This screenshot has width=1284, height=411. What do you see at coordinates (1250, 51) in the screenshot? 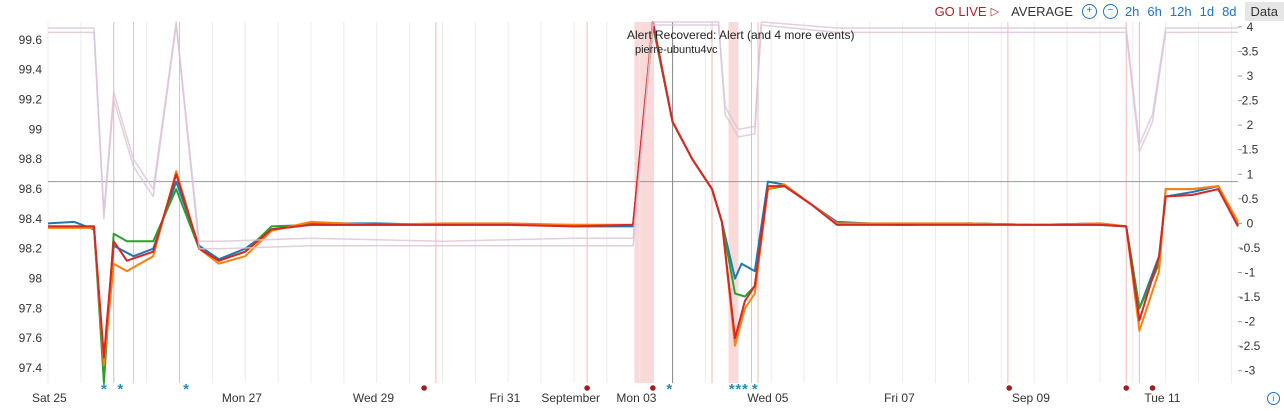
I see `right-tick-label: 3.5` at bounding box center [1250, 51].